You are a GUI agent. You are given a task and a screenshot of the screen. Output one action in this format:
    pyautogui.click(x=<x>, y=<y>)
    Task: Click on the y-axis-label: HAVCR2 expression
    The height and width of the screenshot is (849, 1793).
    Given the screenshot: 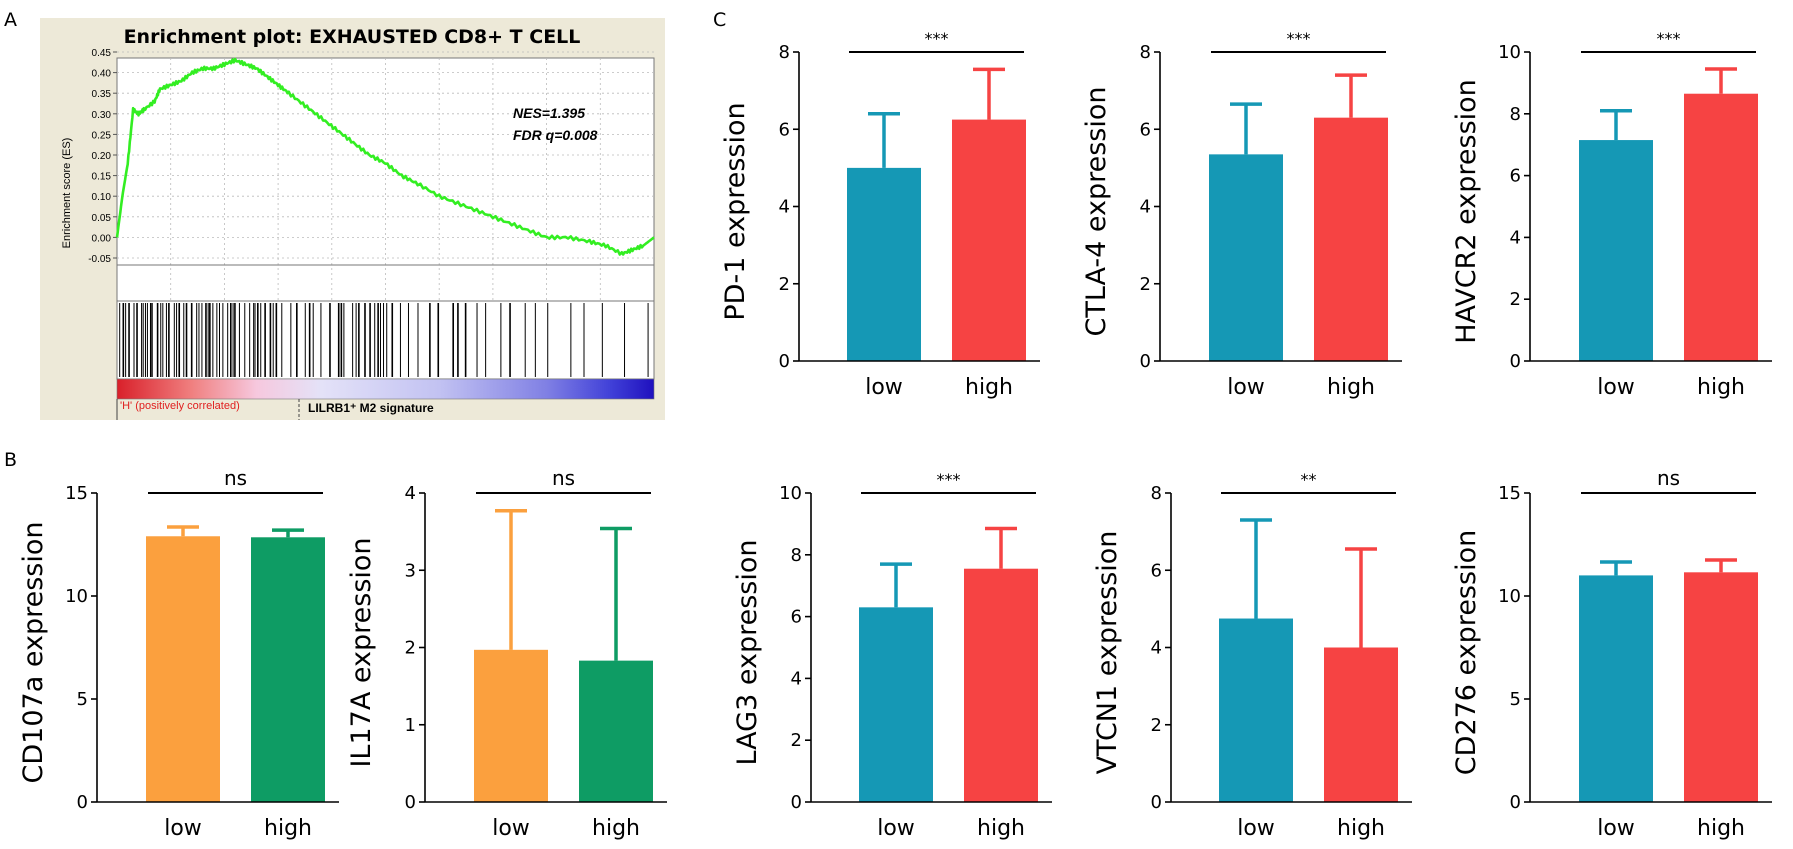 What is the action you would take?
    pyautogui.click(x=1466, y=211)
    